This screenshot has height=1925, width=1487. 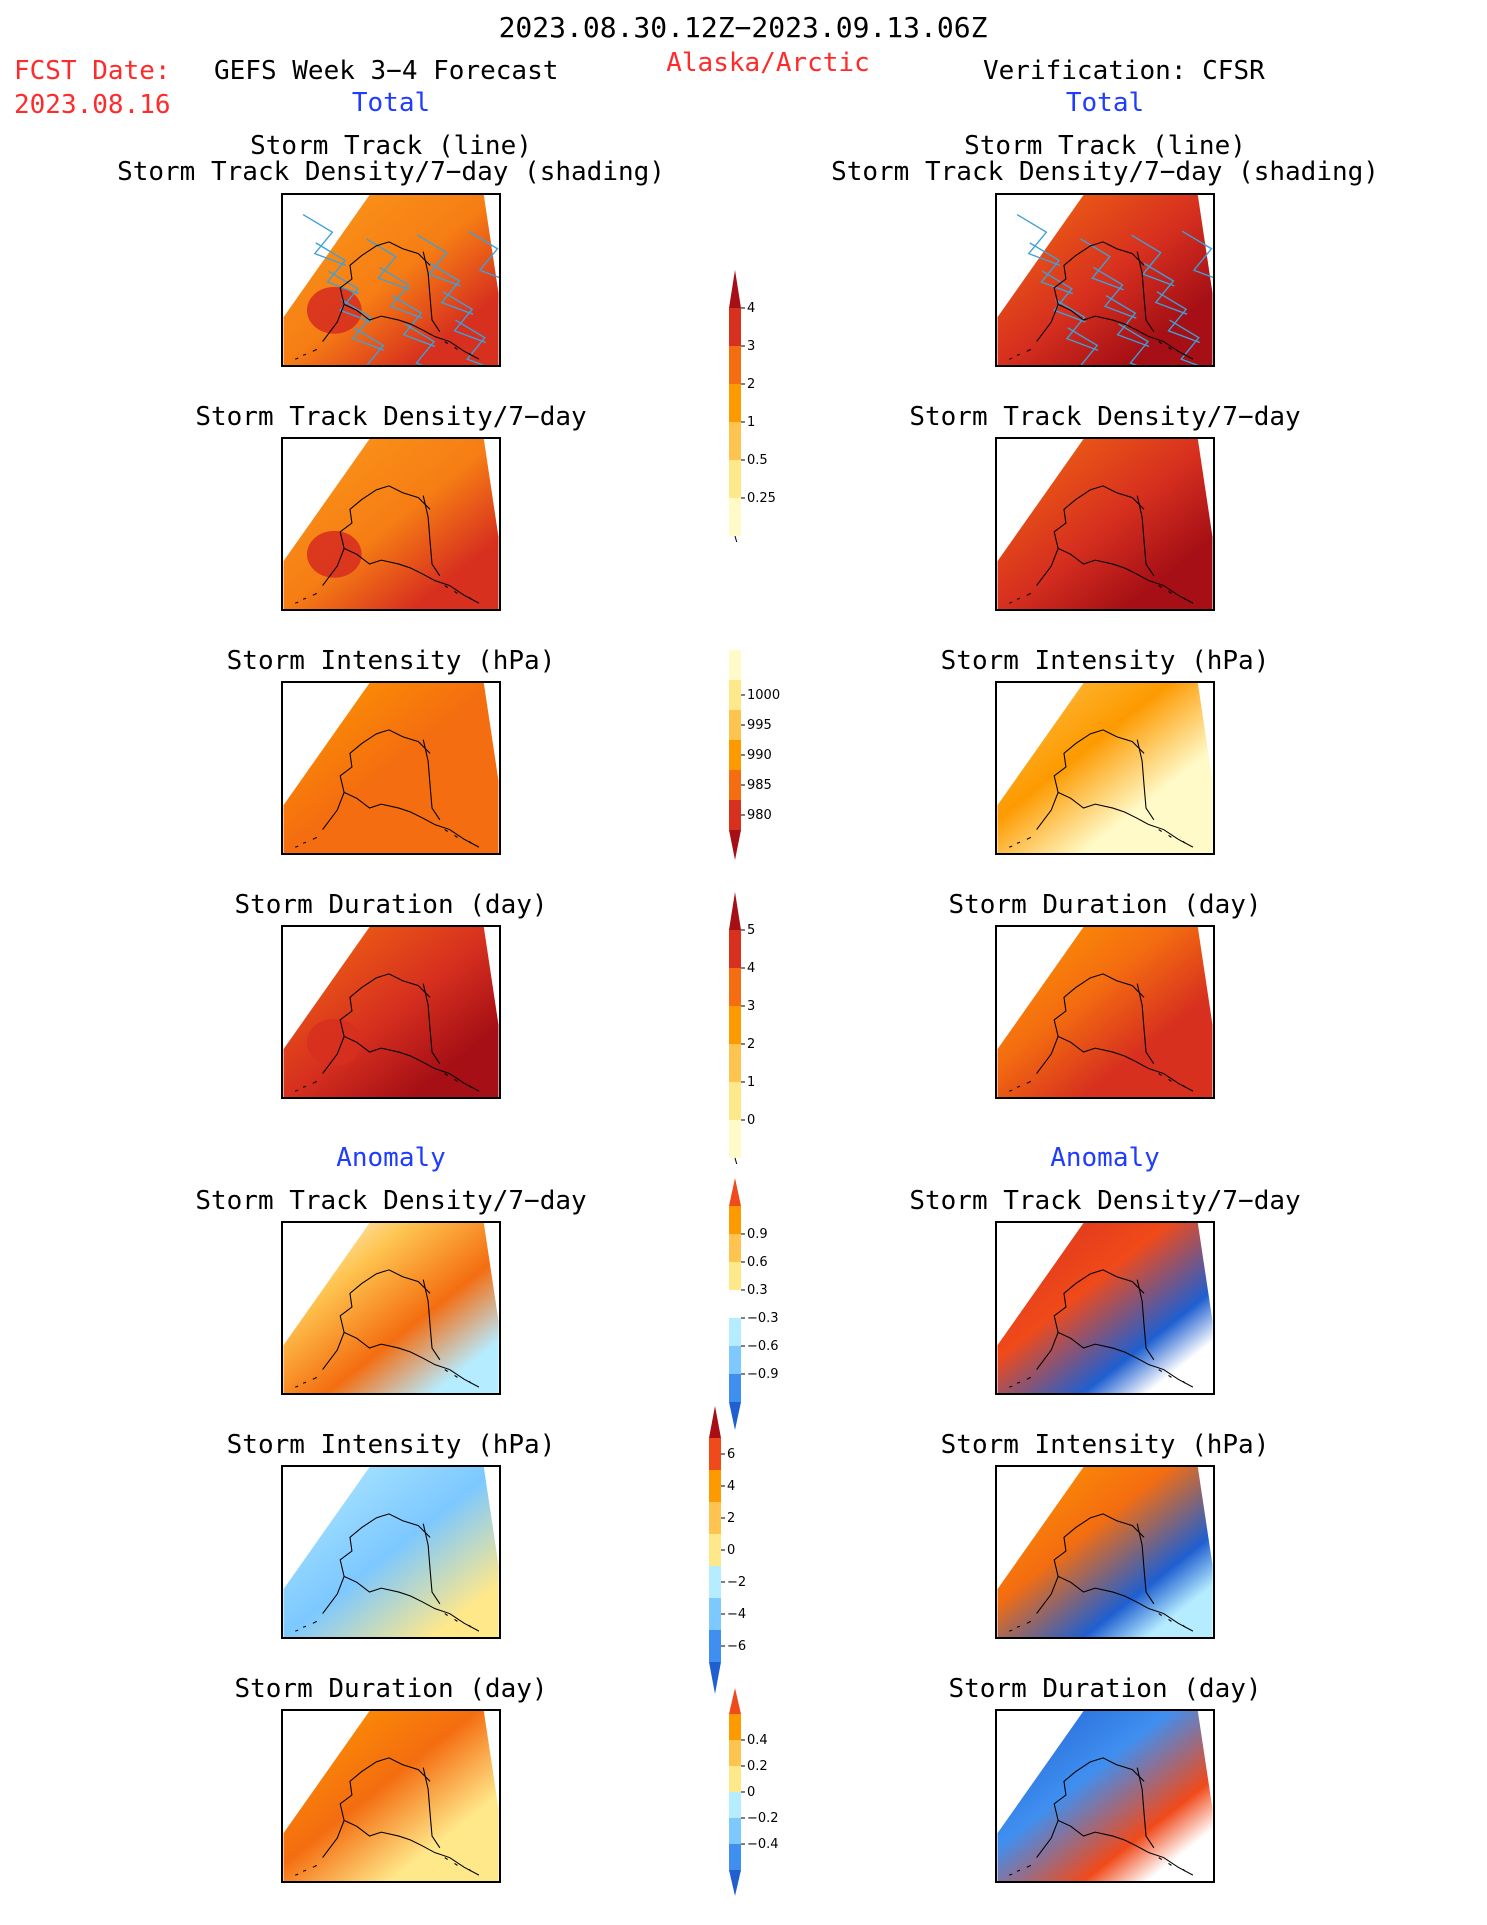 What do you see at coordinates (736, 1646) in the screenshot?
I see `colorbar-label: −6` at bounding box center [736, 1646].